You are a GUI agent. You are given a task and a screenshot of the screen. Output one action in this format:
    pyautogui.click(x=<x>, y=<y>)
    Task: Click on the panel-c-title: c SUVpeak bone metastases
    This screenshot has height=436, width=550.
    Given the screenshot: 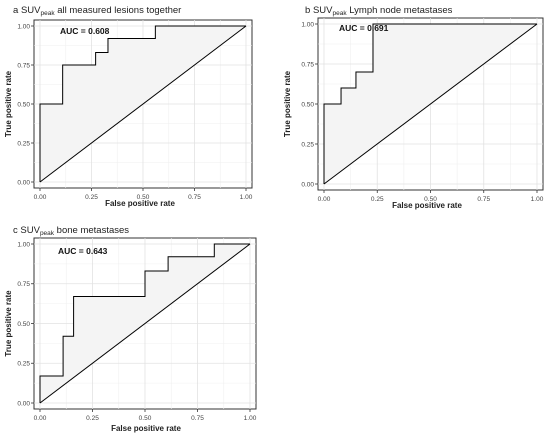 What is the action you would take?
    pyautogui.click(x=71, y=231)
    